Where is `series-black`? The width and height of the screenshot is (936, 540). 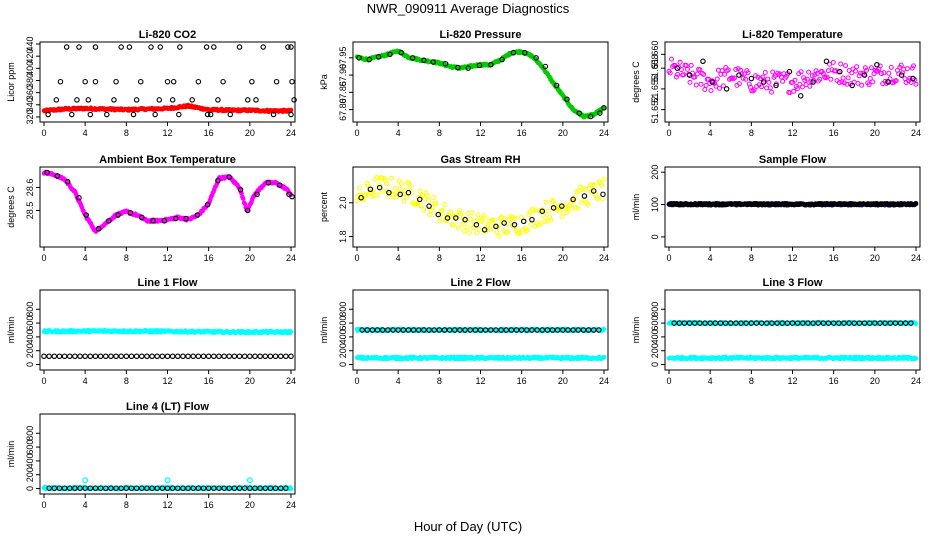
series-black is located at coordinates (480, 330).